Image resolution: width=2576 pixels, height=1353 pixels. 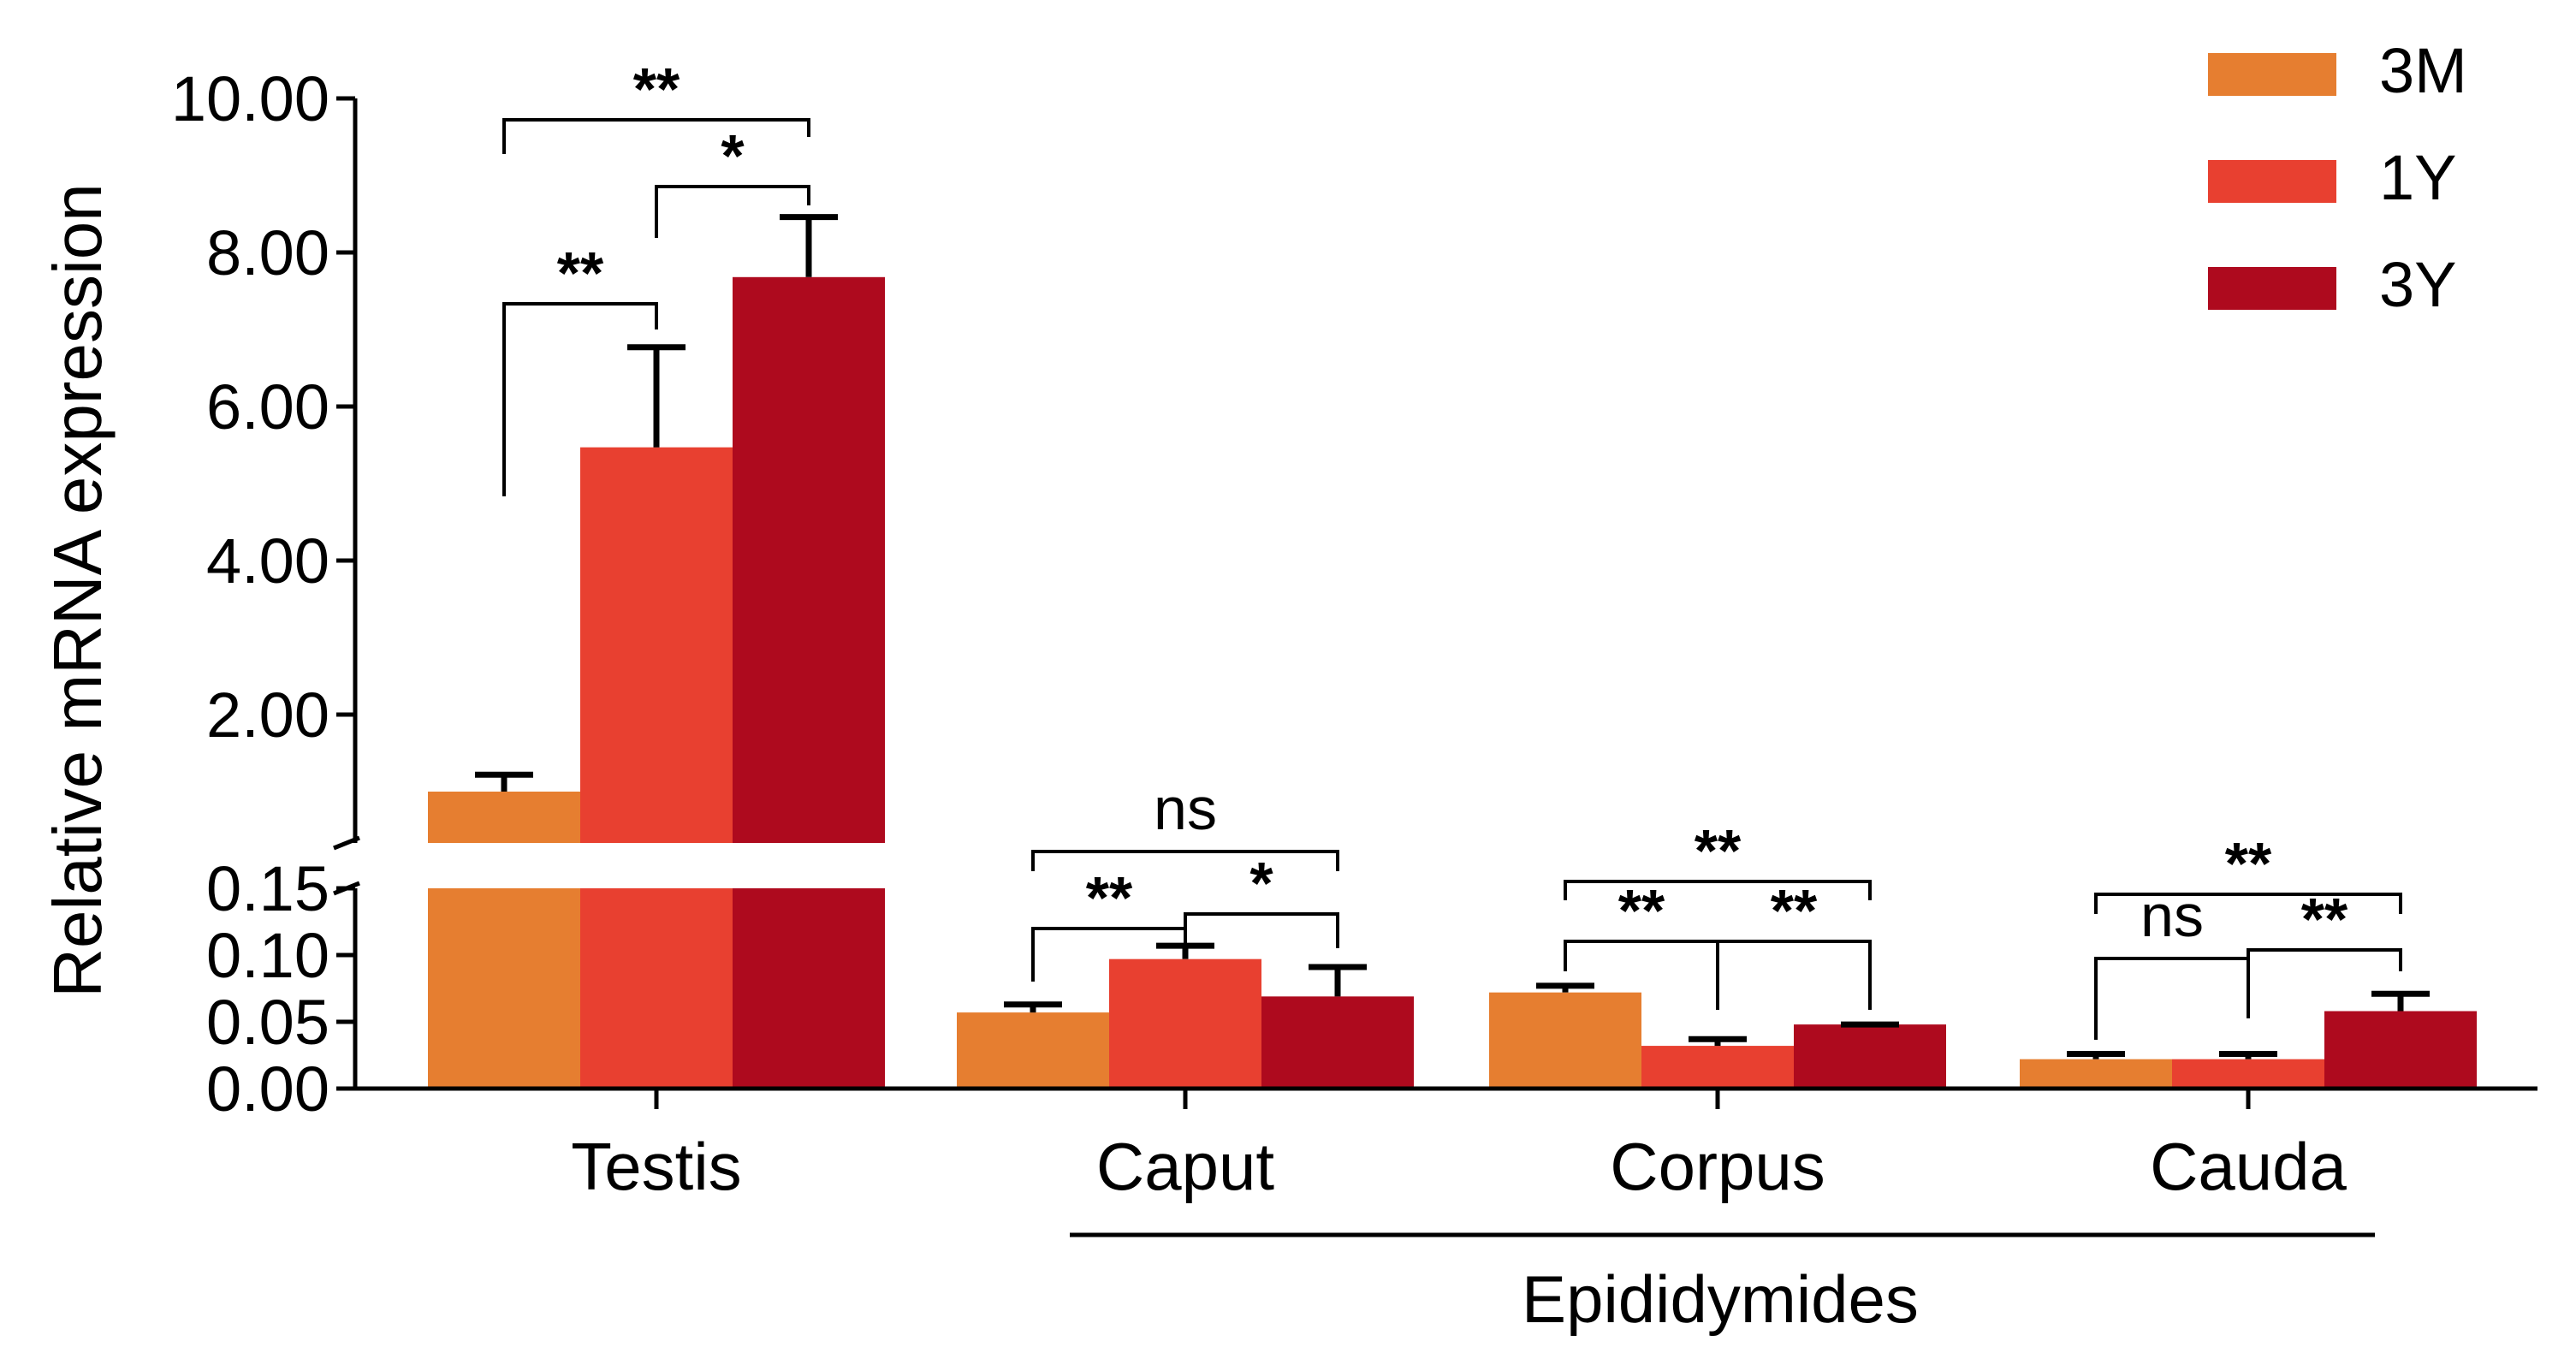 I want to click on bar-caput-1y, so click(x=1185, y=1024).